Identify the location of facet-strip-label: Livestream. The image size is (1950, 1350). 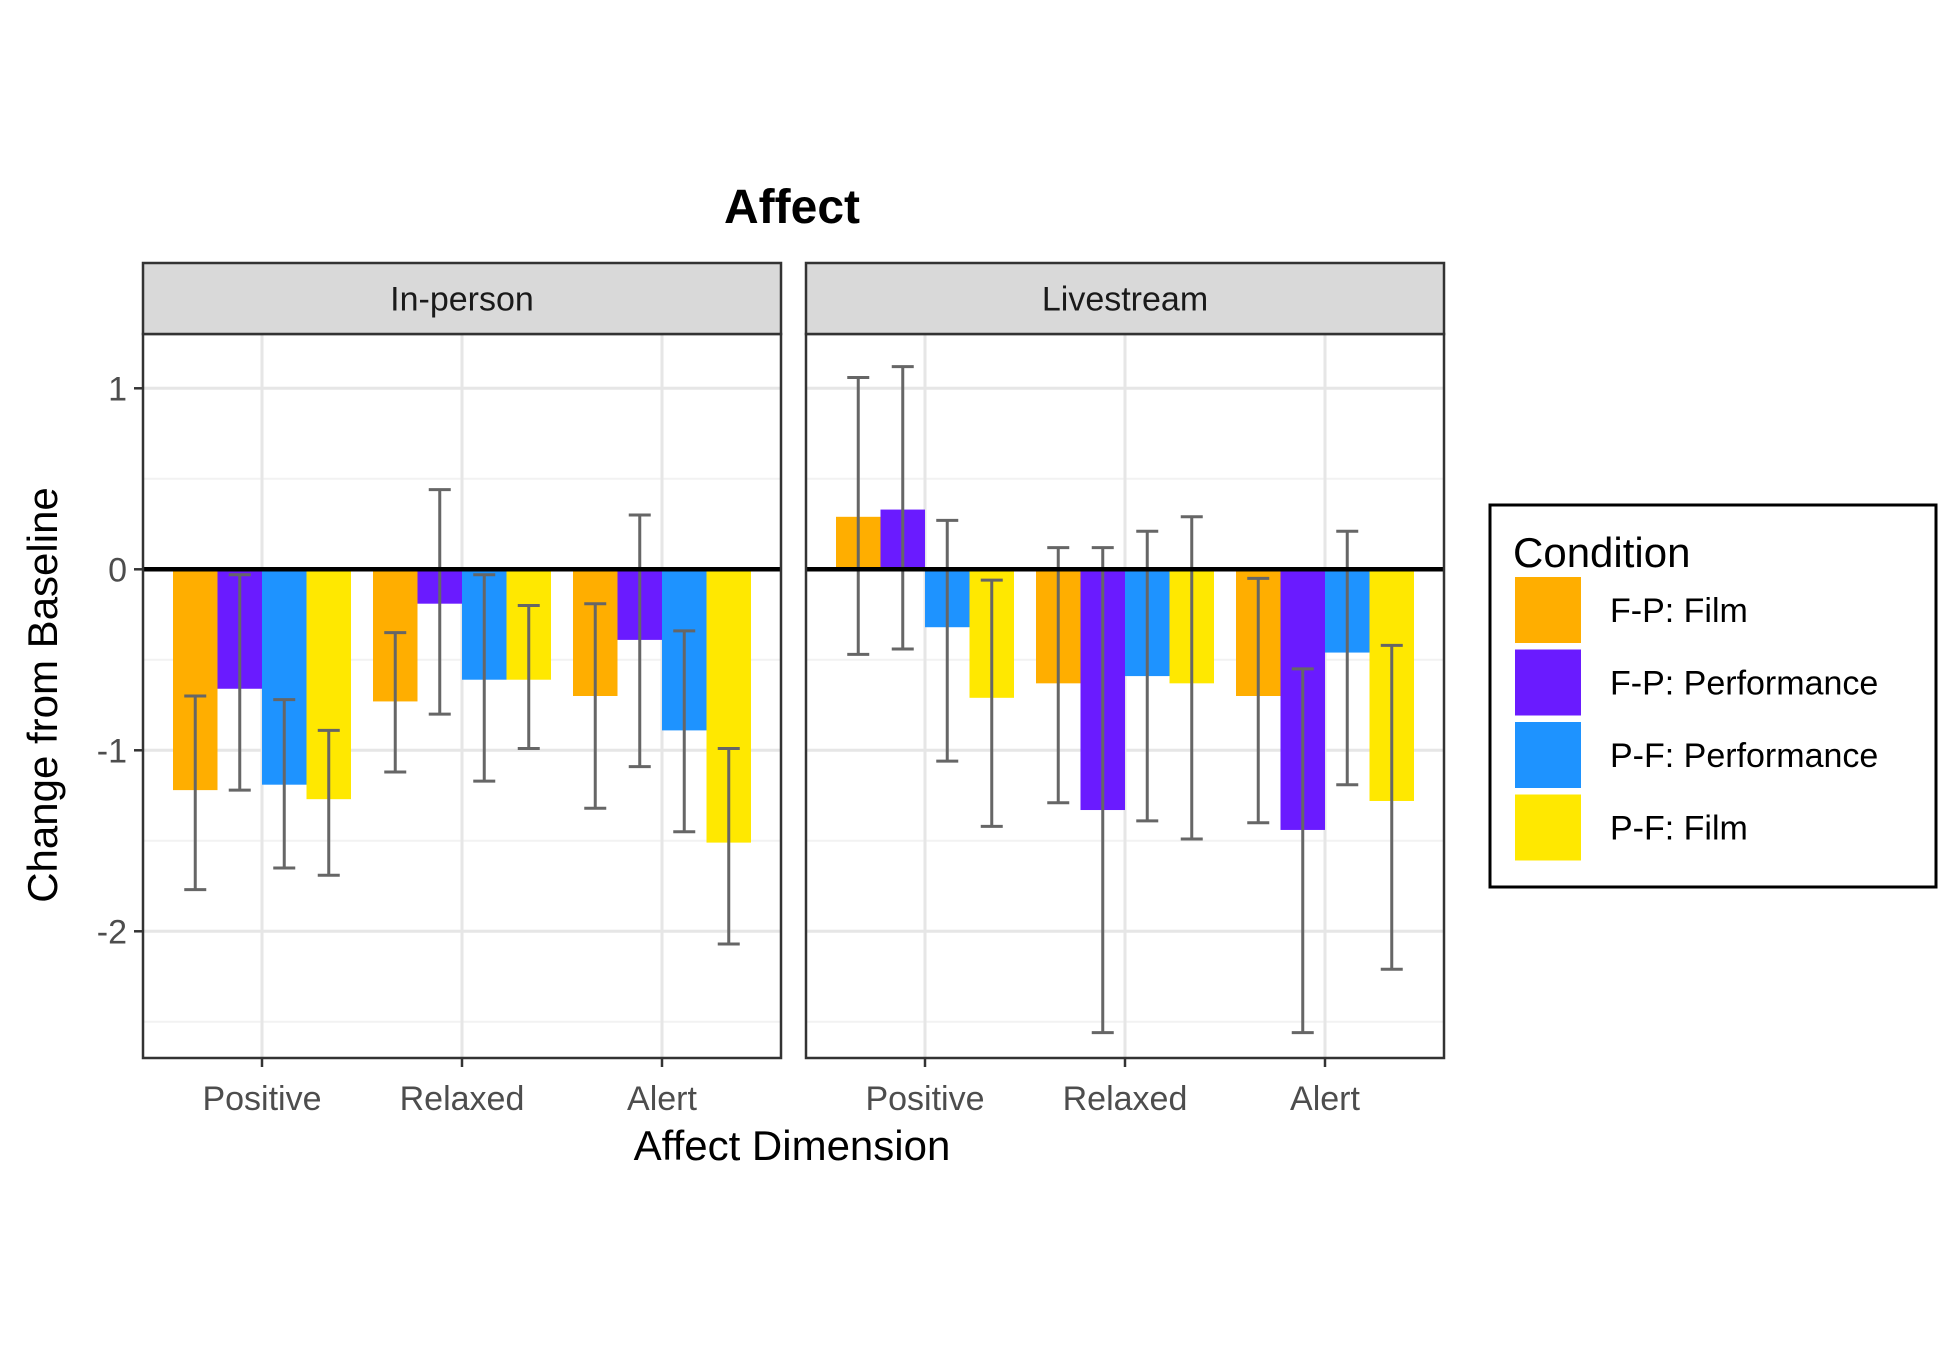
(1125, 300).